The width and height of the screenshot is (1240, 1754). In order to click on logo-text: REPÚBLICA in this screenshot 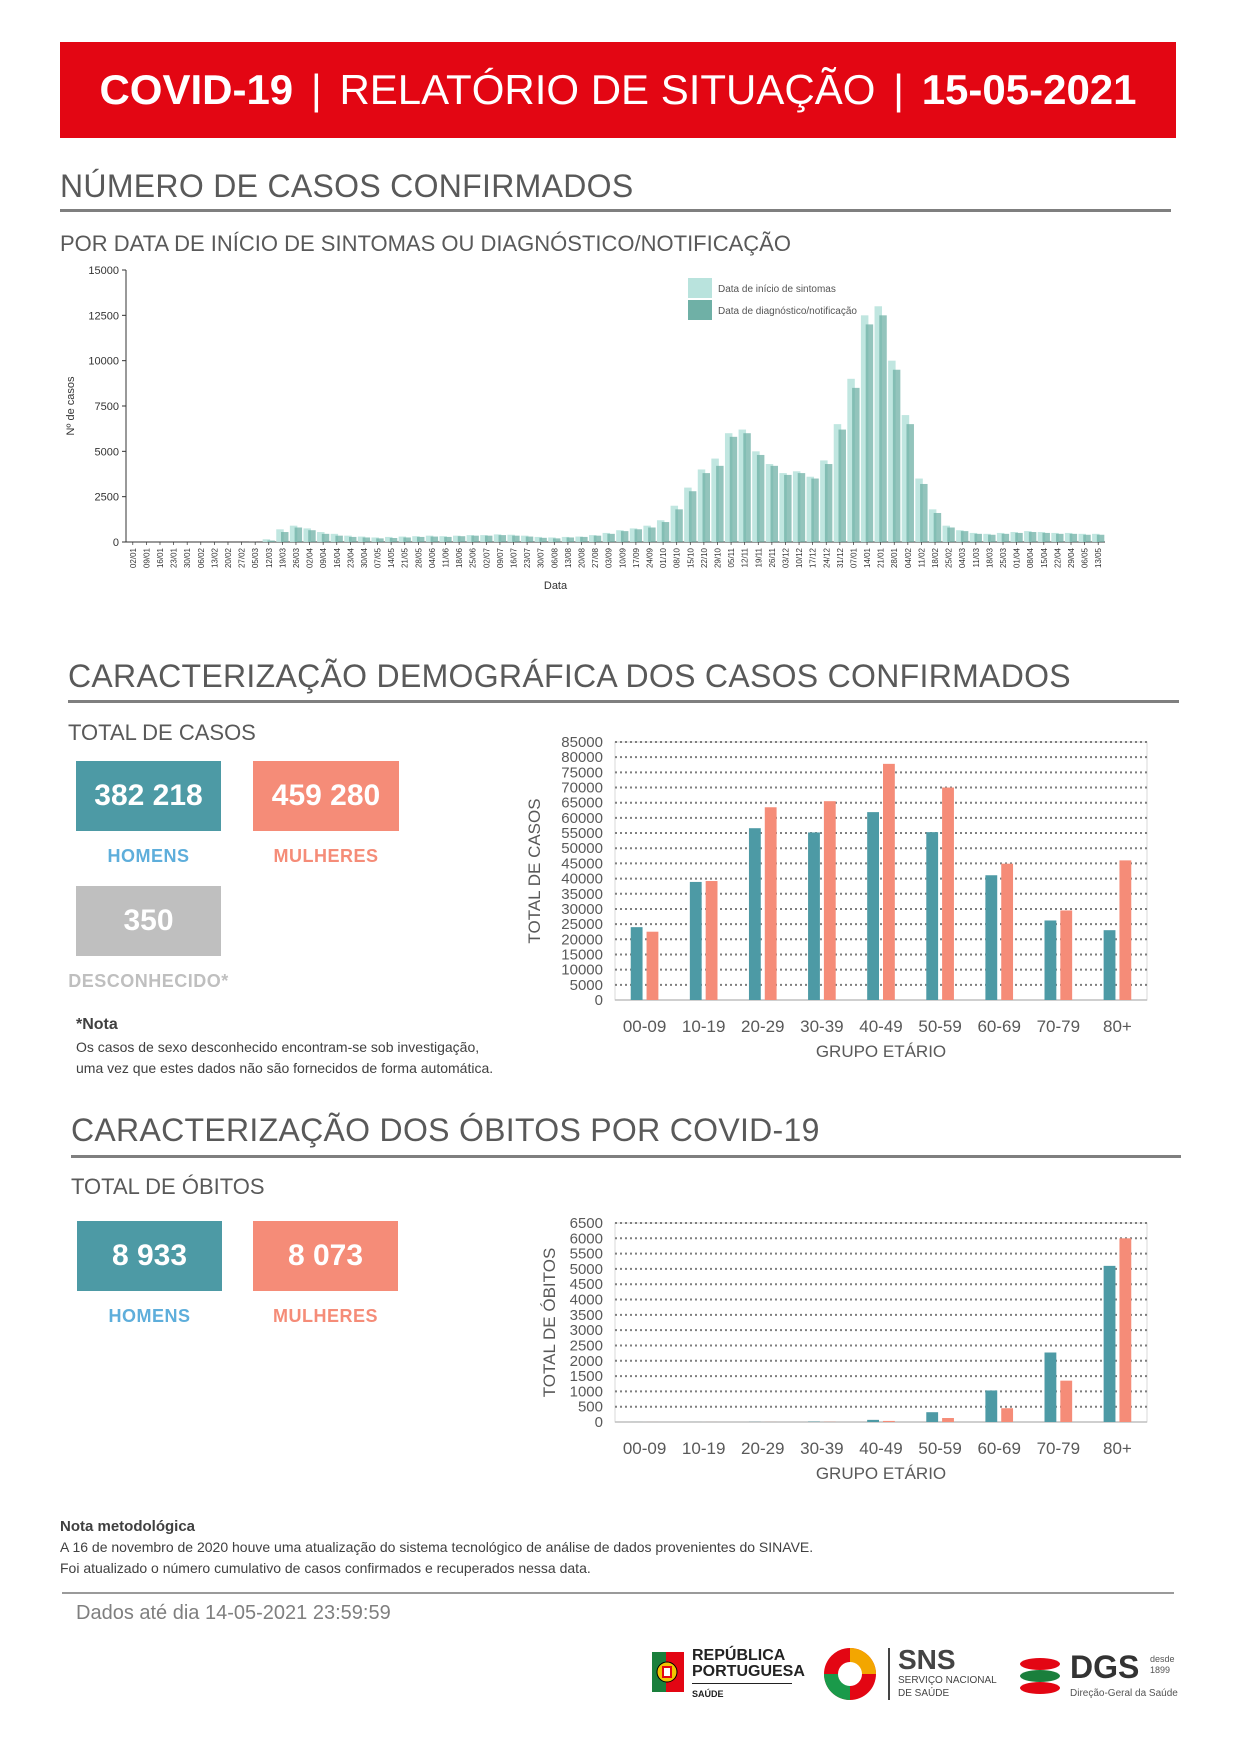, I will do `click(739, 1655)`.